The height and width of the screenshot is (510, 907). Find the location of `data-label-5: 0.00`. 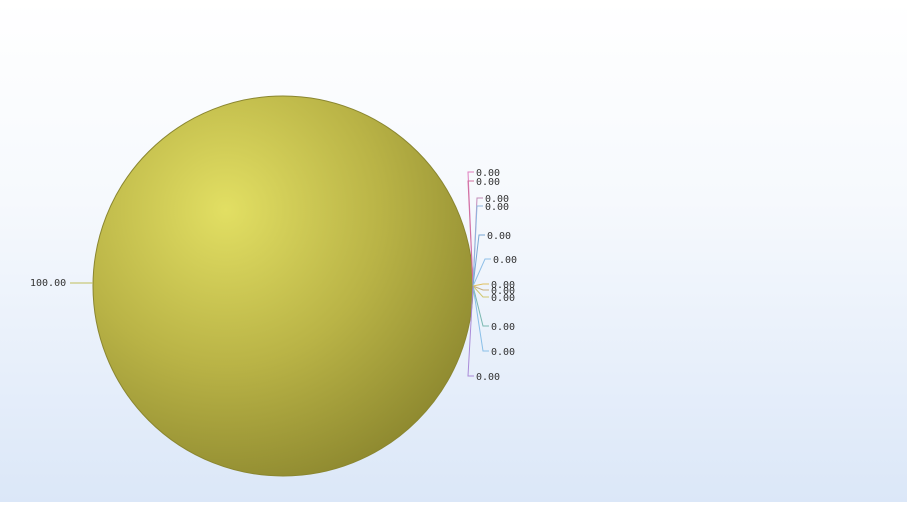

data-label-5: 0.00 is located at coordinates (505, 260).